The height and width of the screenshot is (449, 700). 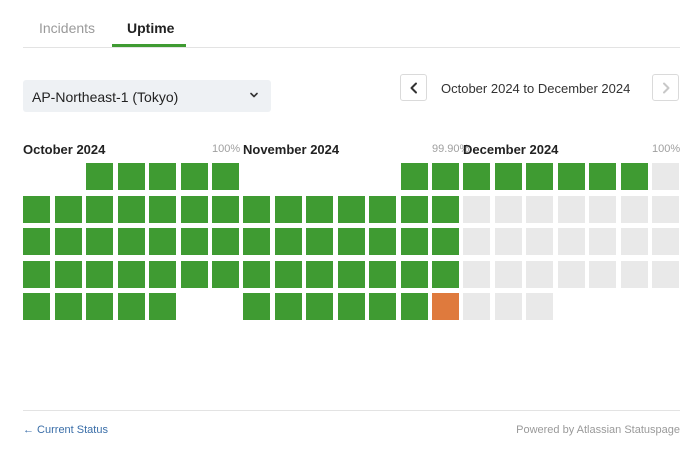 I want to click on region-select: AP-Northeast-1 (Tokyo), so click(x=147, y=96).